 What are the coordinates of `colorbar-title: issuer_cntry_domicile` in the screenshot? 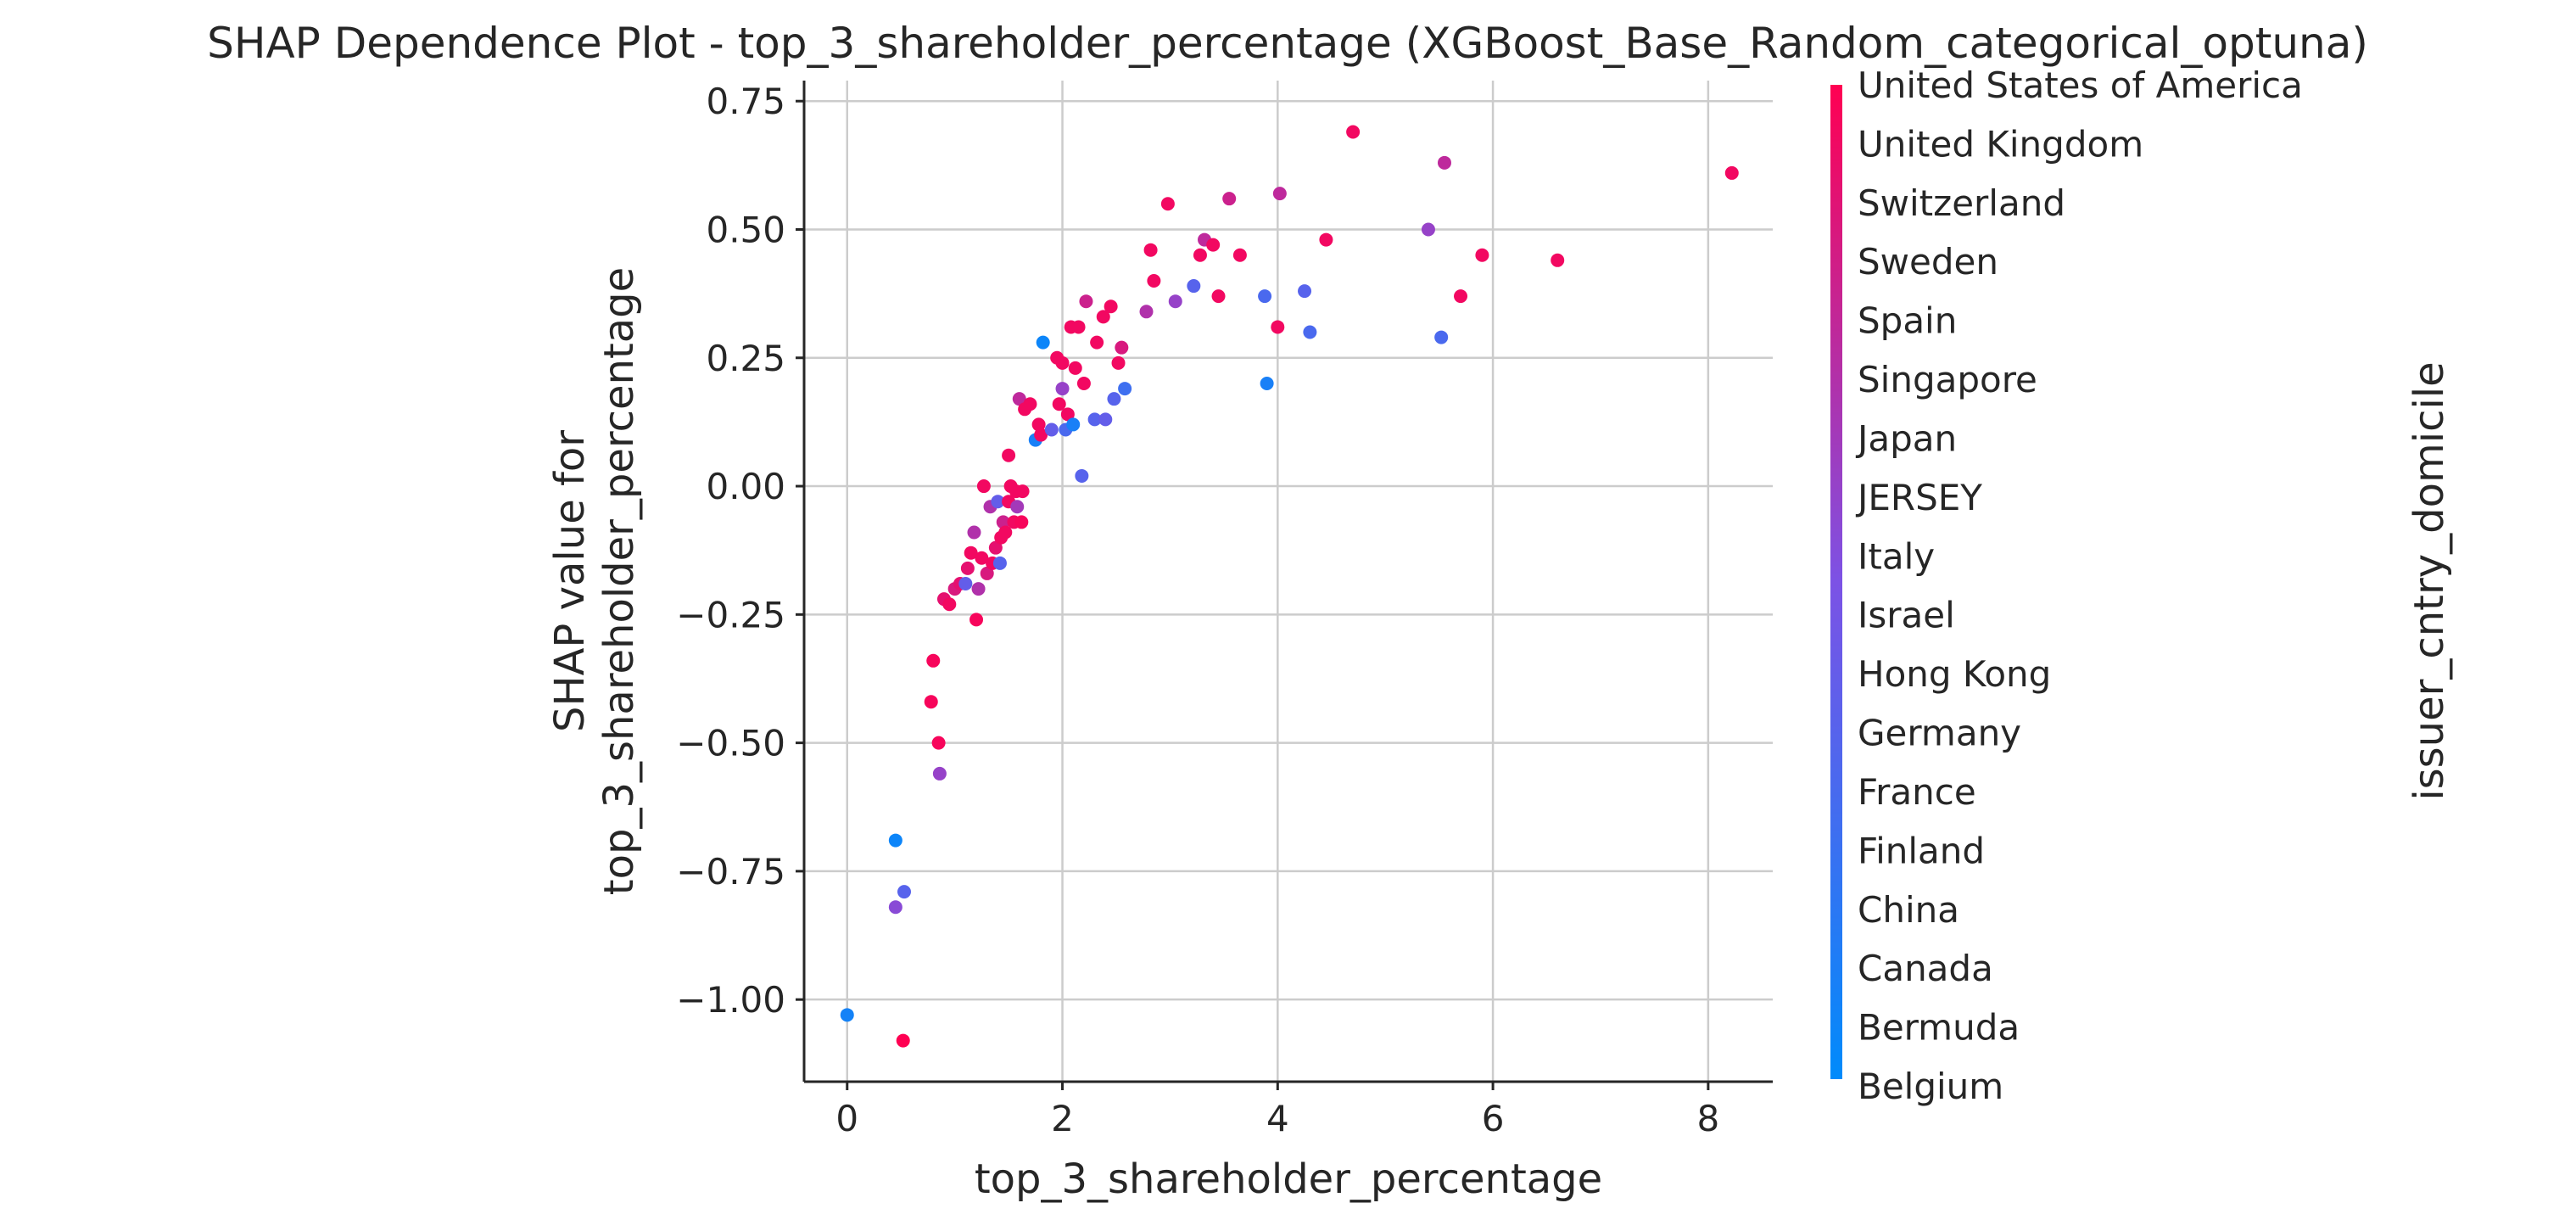 It's located at (2429, 580).